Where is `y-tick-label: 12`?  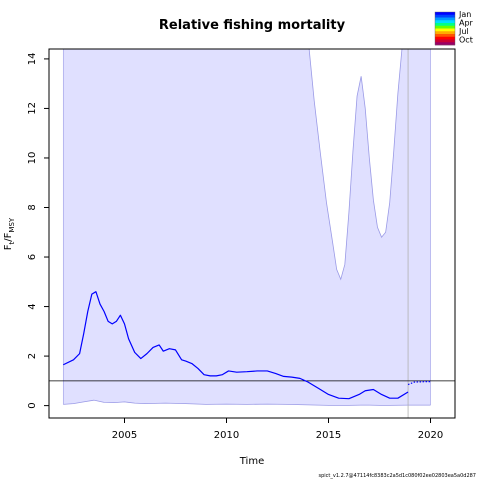
y-tick-label: 12 is located at coordinates (32, 108).